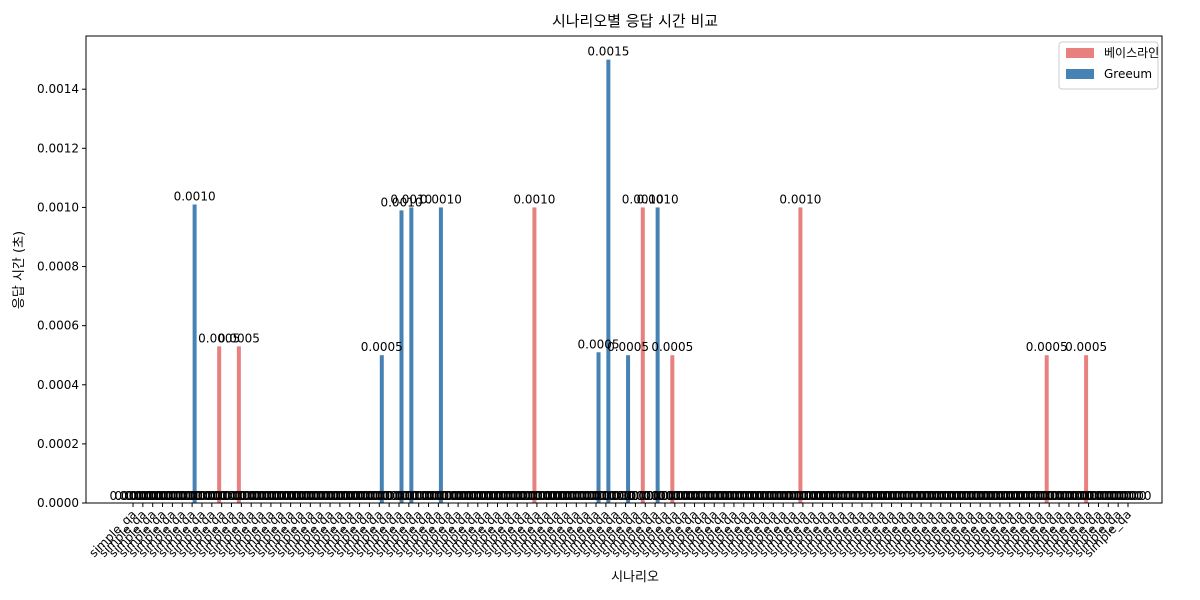  Describe the element at coordinates (58, 267) in the screenshot. I see `y-tick-label: 0.0008` at that location.